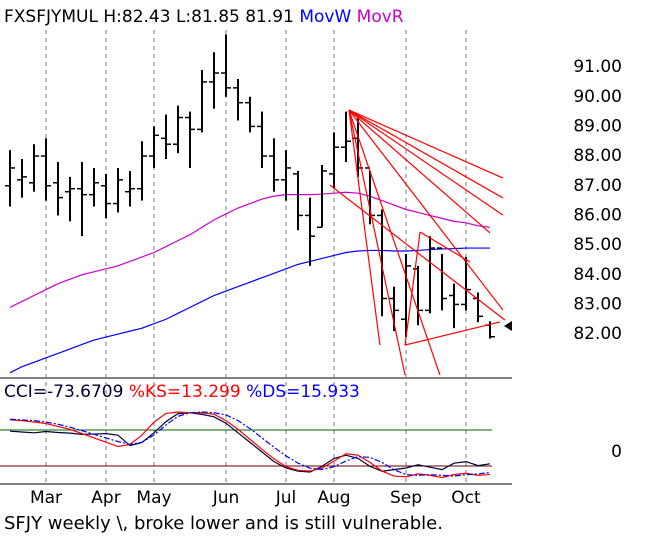  Describe the element at coordinates (303, 392) in the screenshot. I see `legend-entry: %DS=15.933` at that location.